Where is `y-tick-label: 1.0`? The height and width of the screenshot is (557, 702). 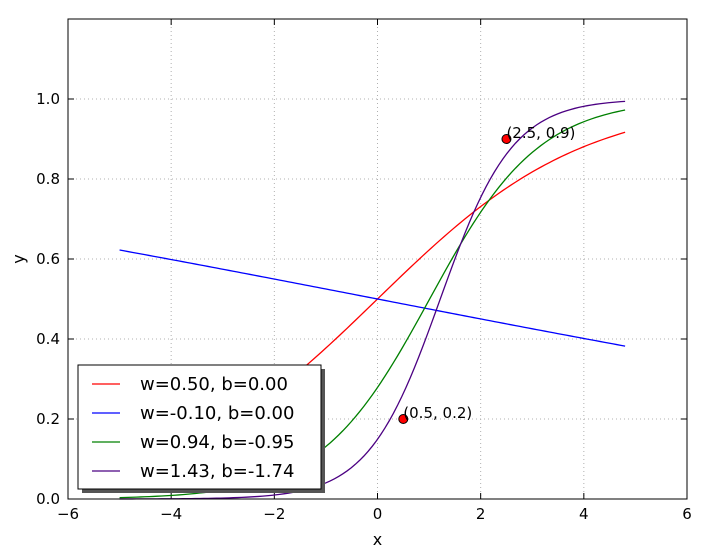 y-tick-label: 1.0 is located at coordinates (48, 99).